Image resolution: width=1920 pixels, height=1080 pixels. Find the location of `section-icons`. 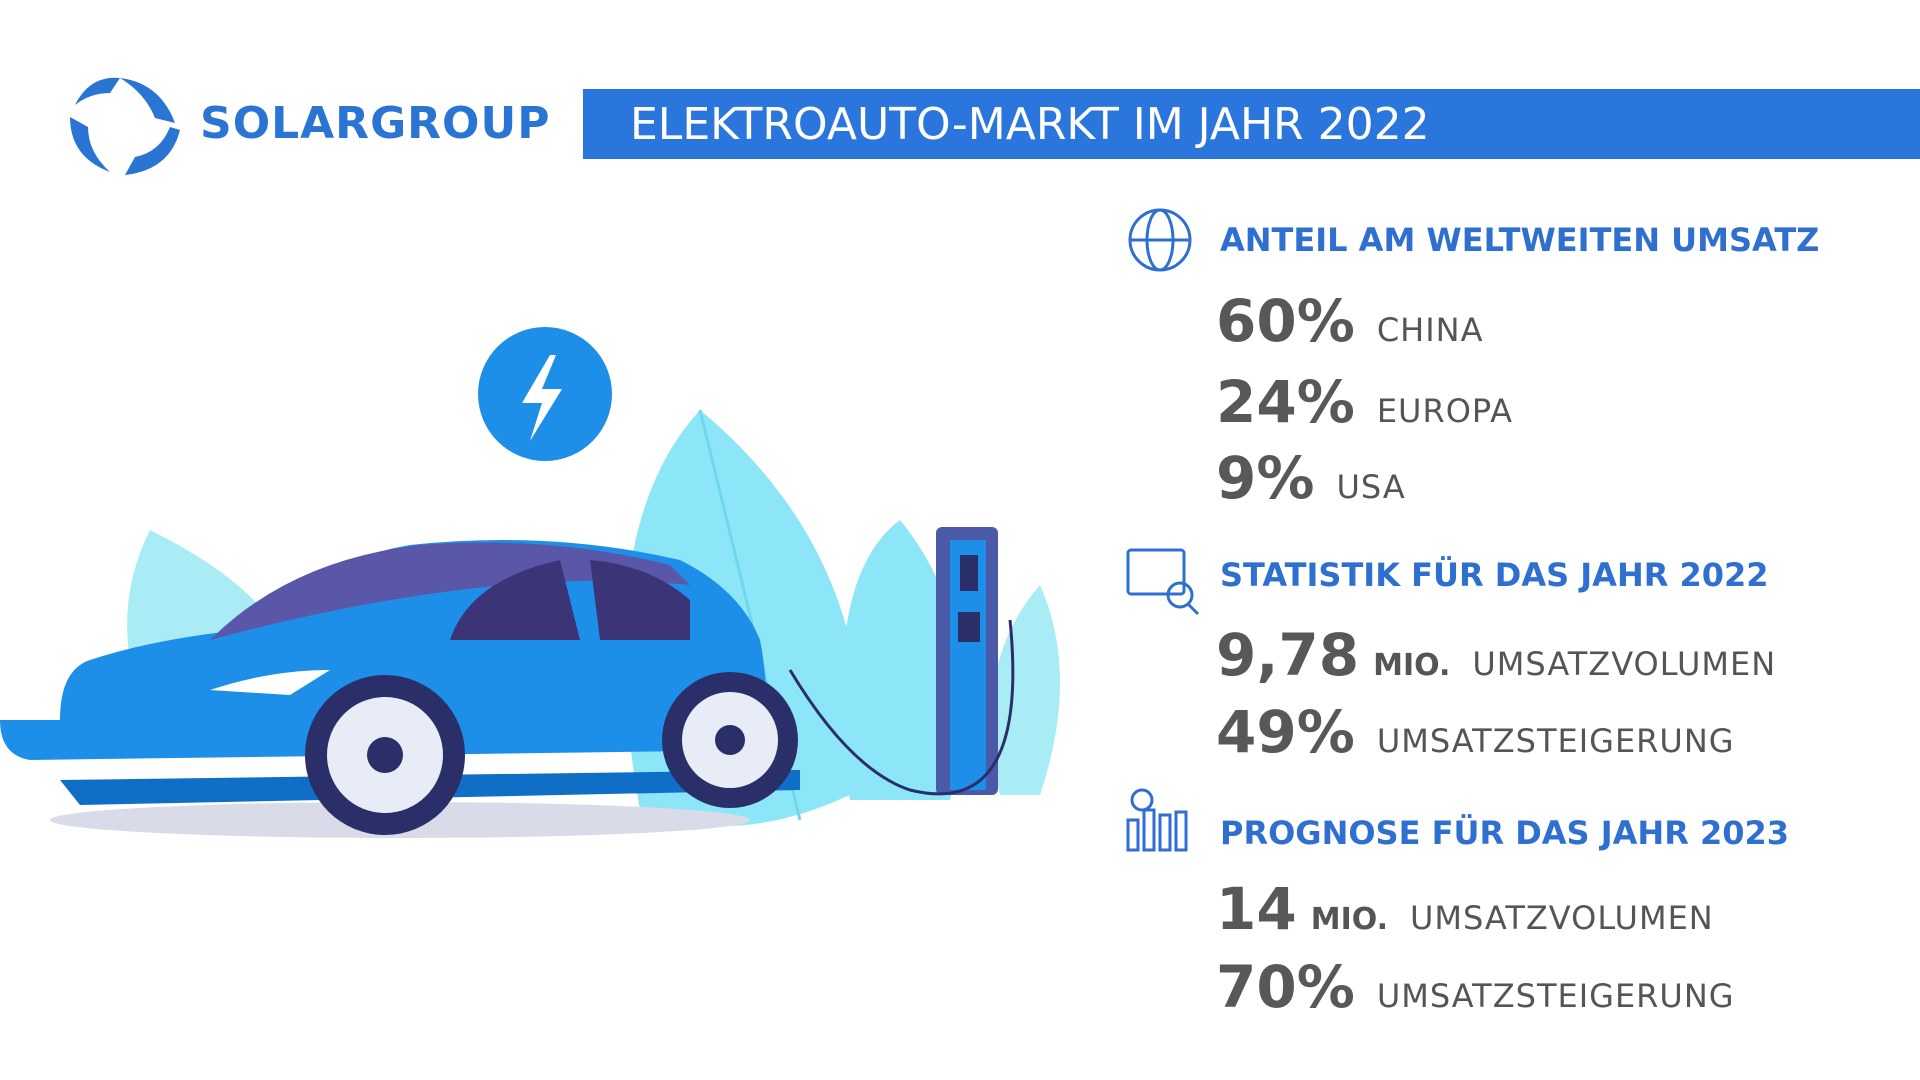

section-icons is located at coordinates (1163, 530).